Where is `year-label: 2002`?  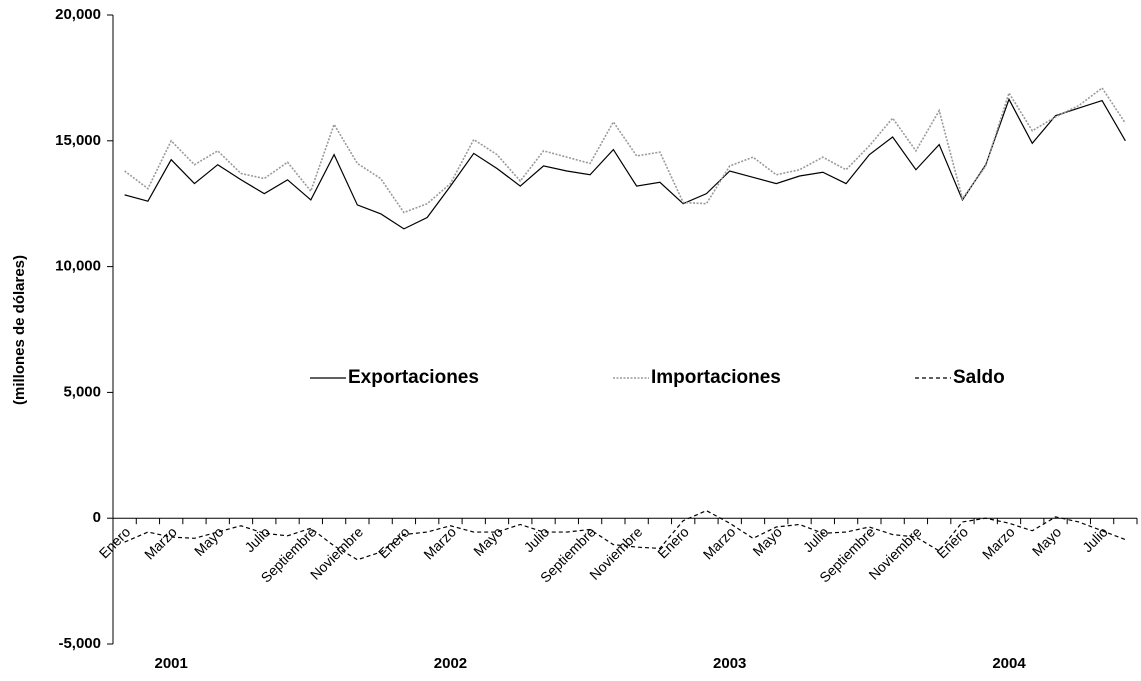 year-label: 2002 is located at coordinates (450, 663).